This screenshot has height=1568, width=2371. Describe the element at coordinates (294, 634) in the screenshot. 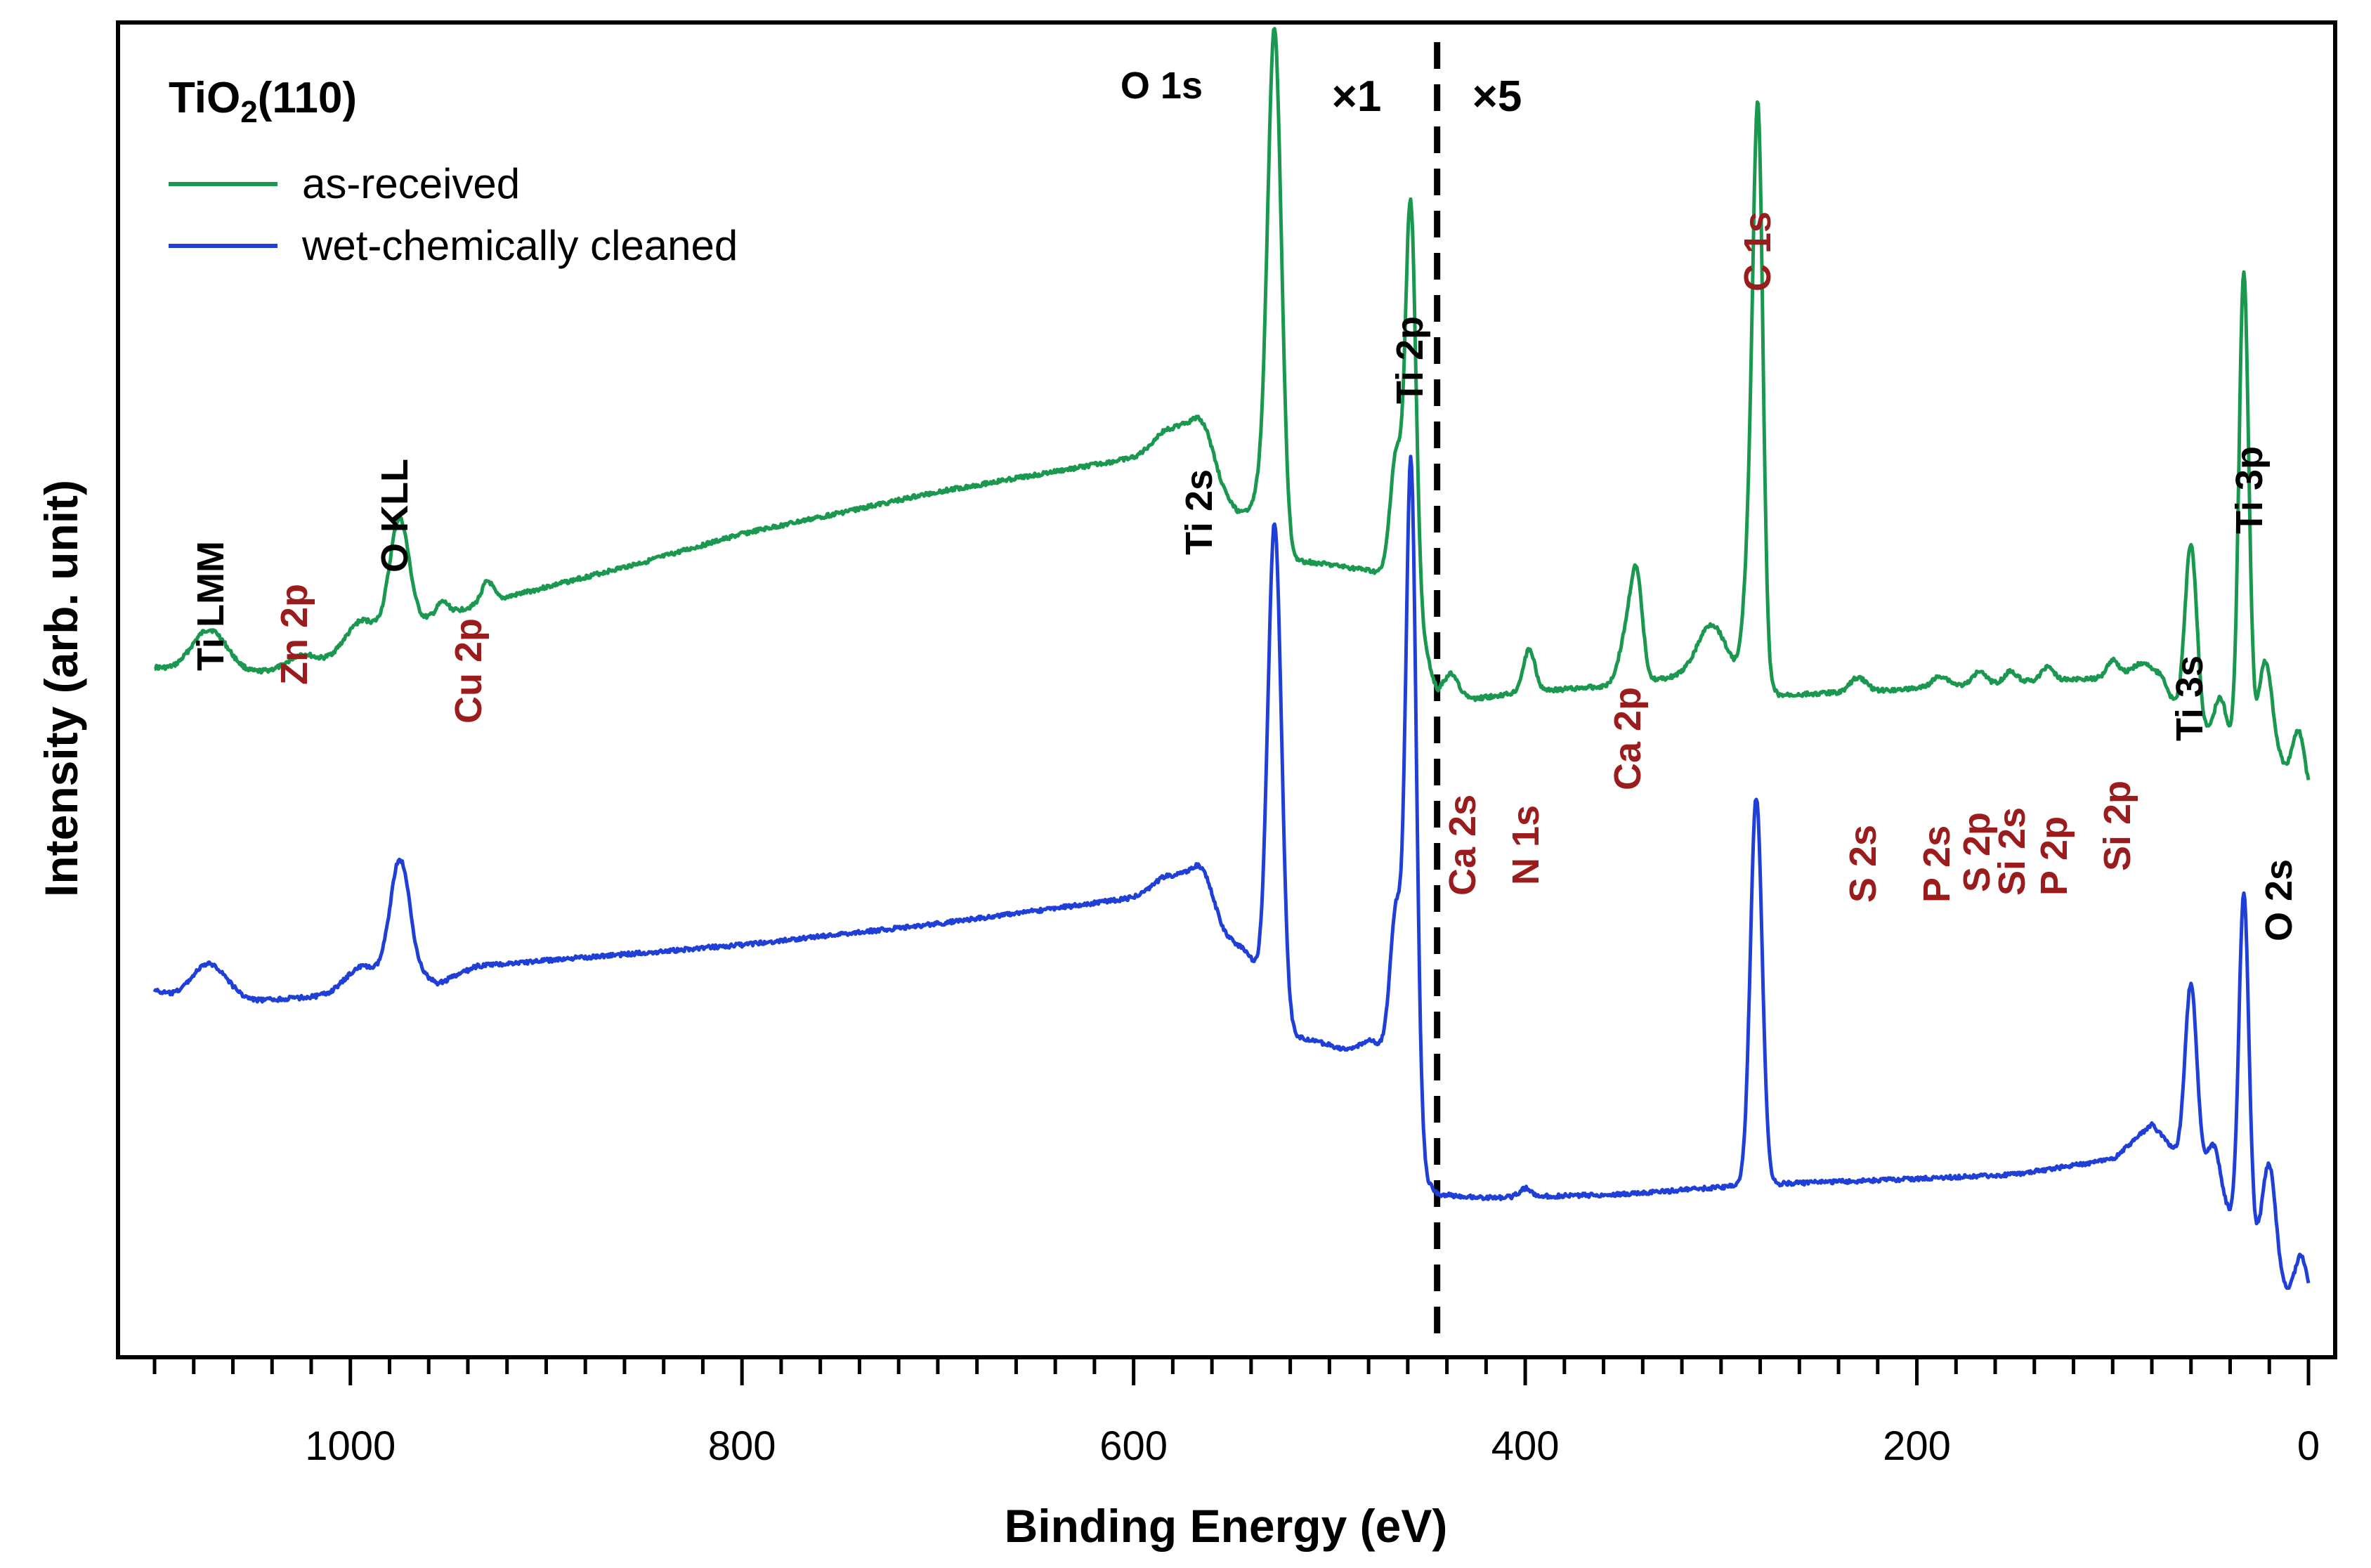

I see `peak-label: Zn 2p` at that location.